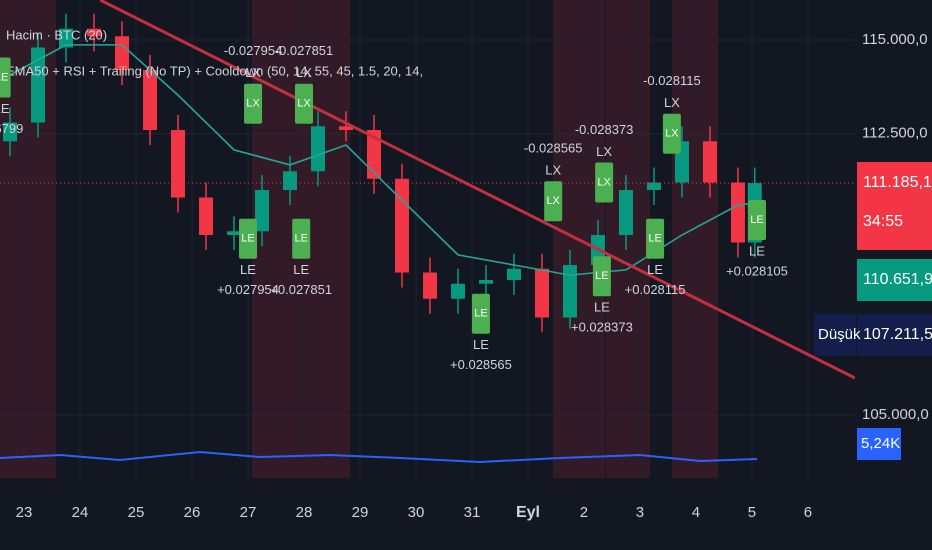 The height and width of the screenshot is (550, 932). Describe the element at coordinates (897, 182) in the screenshot. I see `price-label: 111.185,1` at that location.